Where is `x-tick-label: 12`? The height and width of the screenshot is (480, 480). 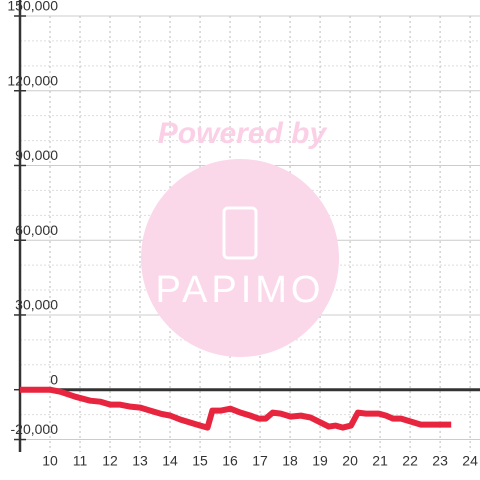 x-tick-label: 12 is located at coordinates (110, 461).